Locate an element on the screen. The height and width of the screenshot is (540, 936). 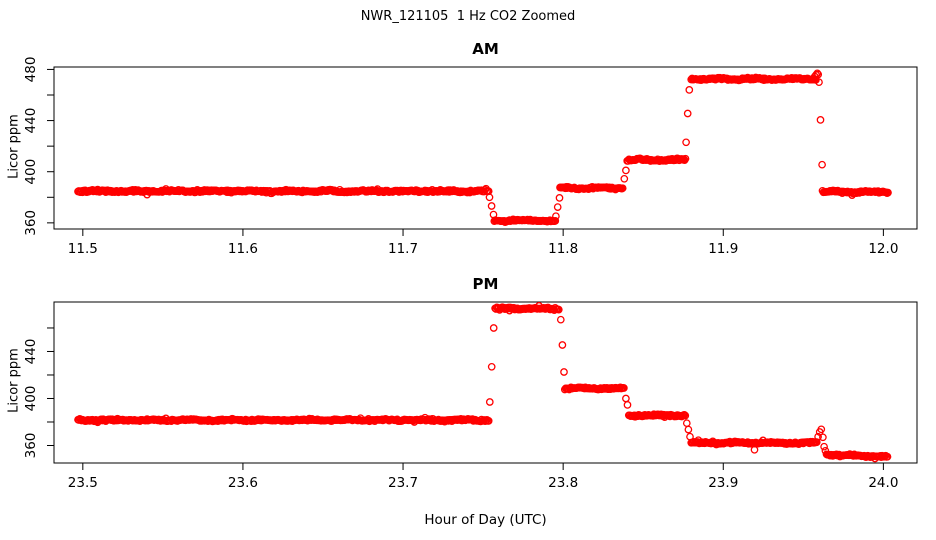
x-tick-label: 11.5 is located at coordinates (83, 249).